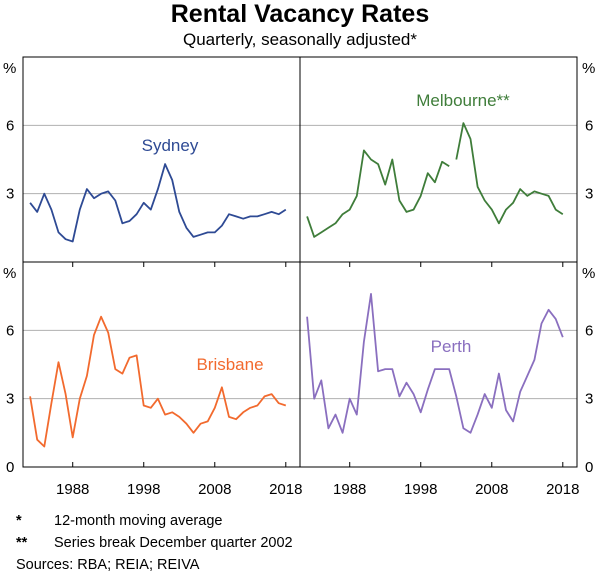 The height and width of the screenshot is (578, 600). Describe the element at coordinates (10, 194) in the screenshot. I see `y-tick-left-3-row0: 3` at that location.